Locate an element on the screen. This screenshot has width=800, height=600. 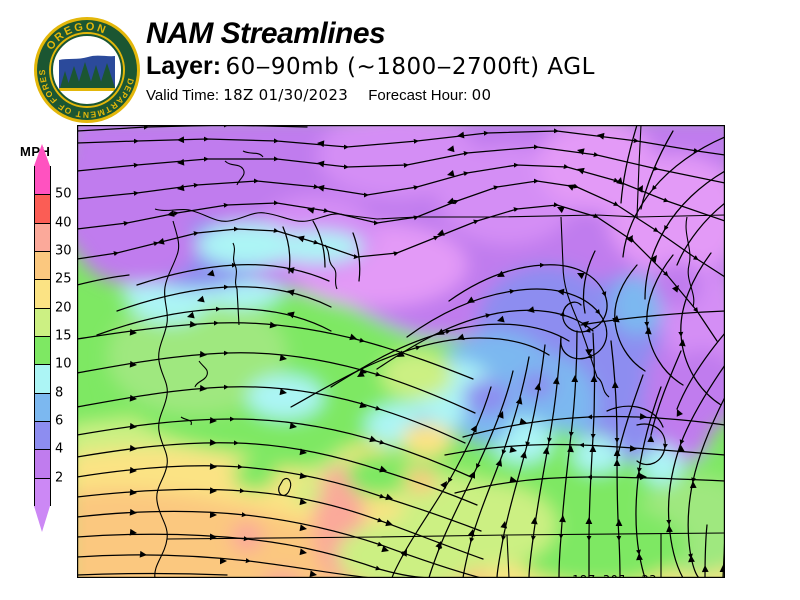
valid-time-value: 18Z 01/30/2023 is located at coordinates (286, 95).